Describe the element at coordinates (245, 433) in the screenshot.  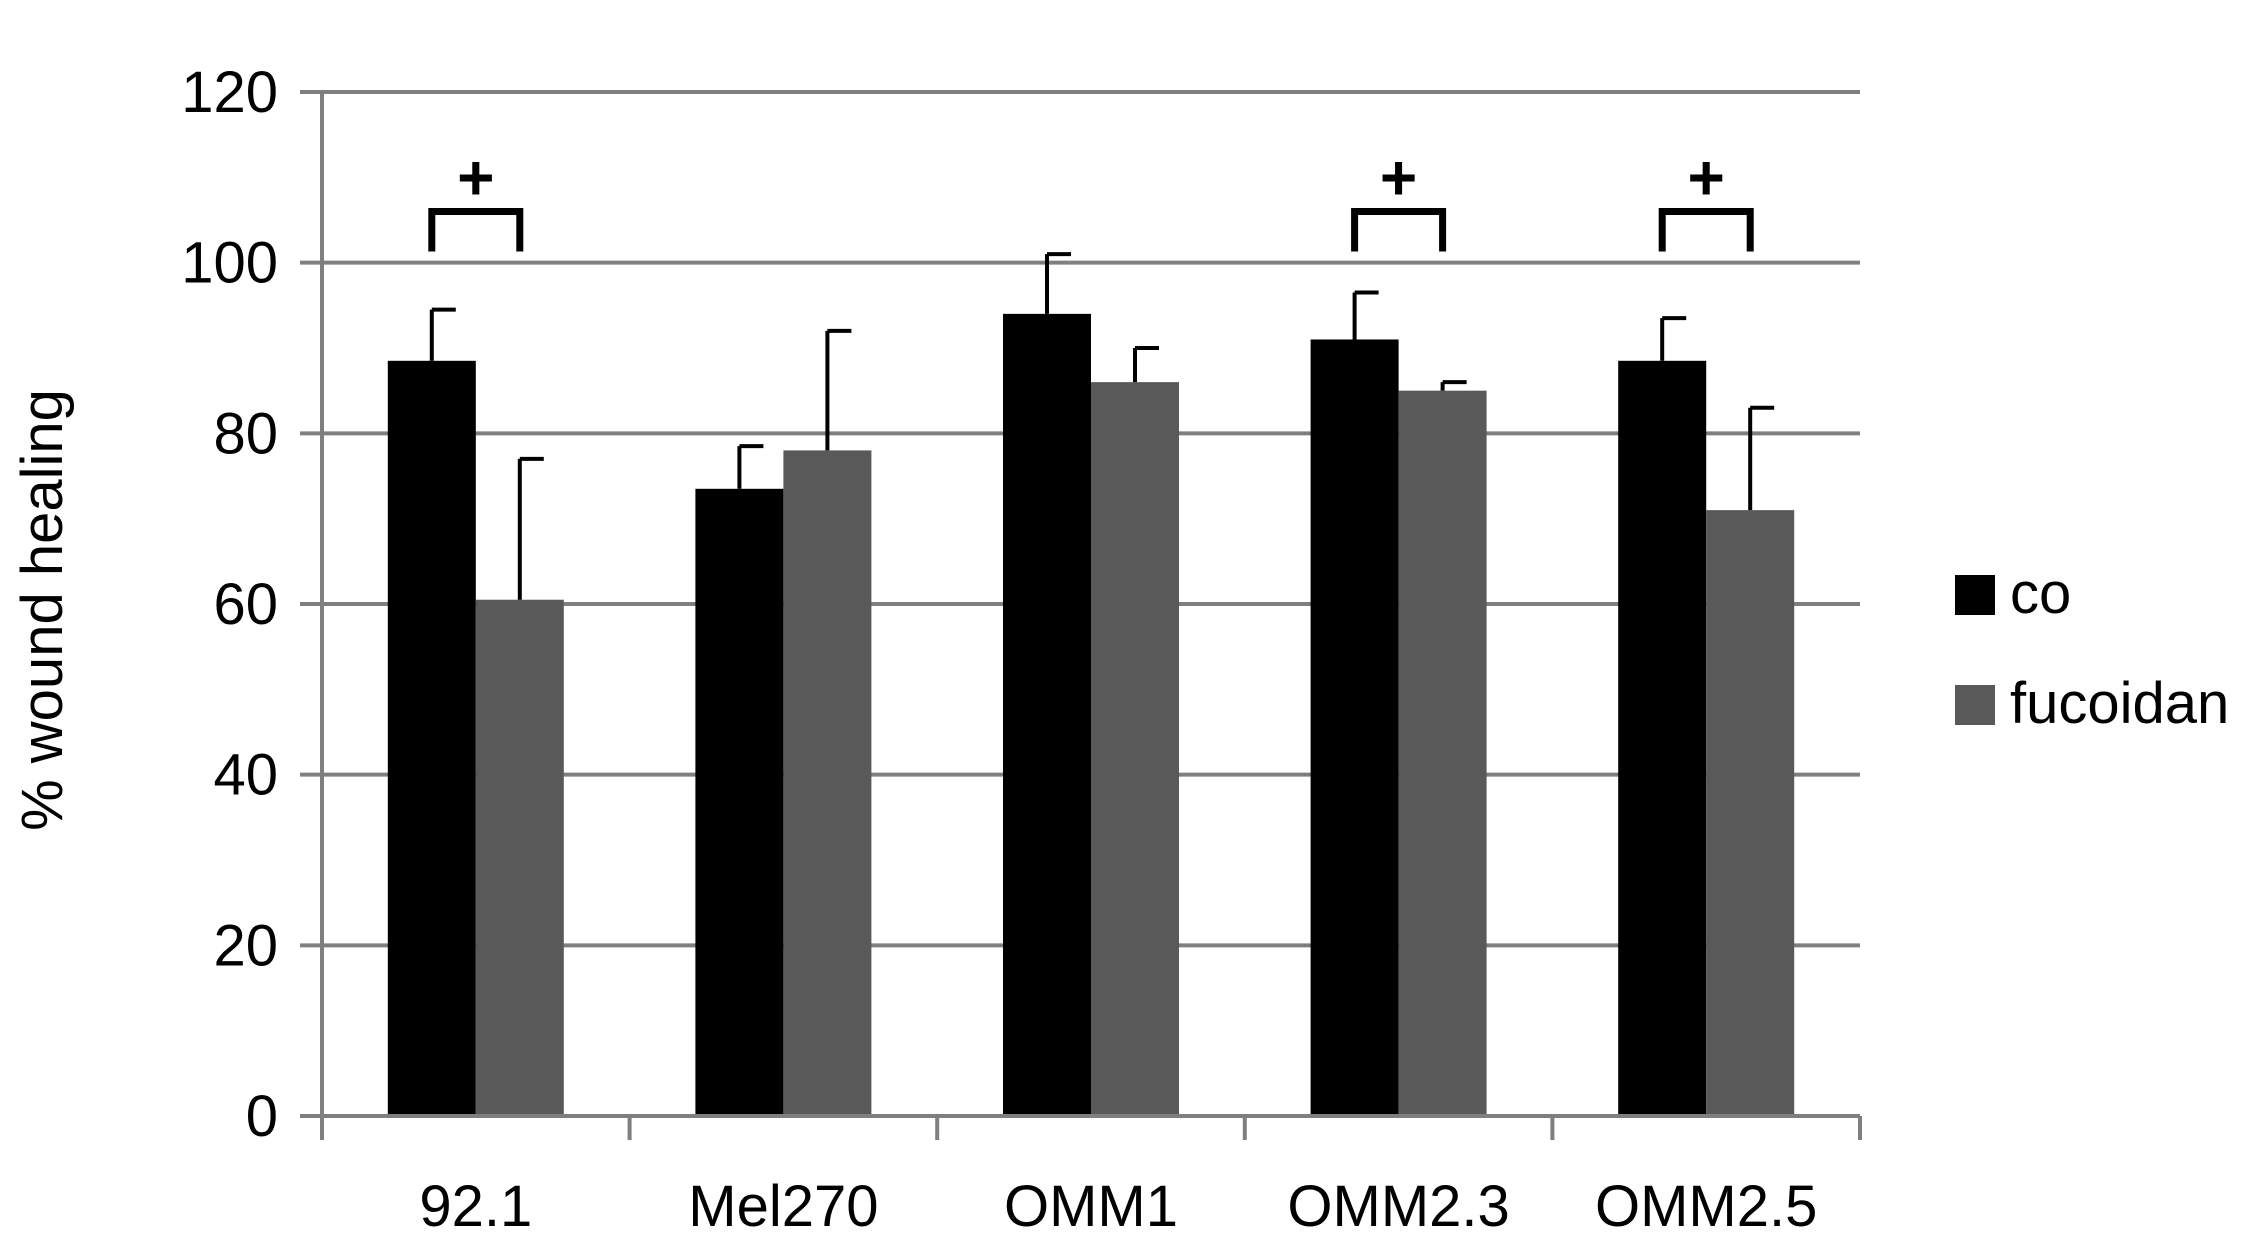
I see `y-tick-label: 80` at that location.